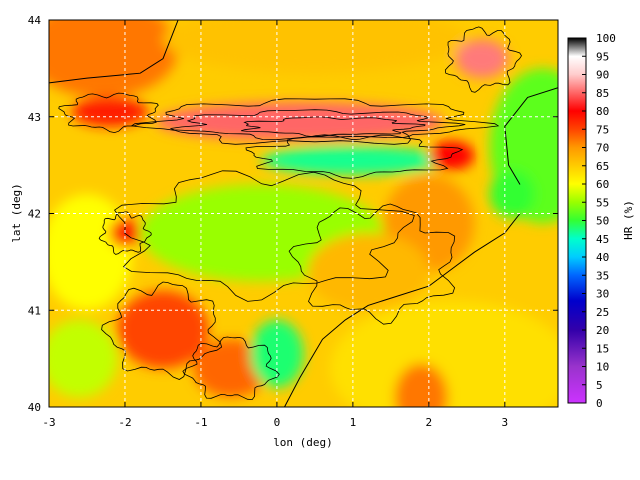 The height and width of the screenshot is (480, 640). I want to click on x-tick-label: -2, so click(124, 422).